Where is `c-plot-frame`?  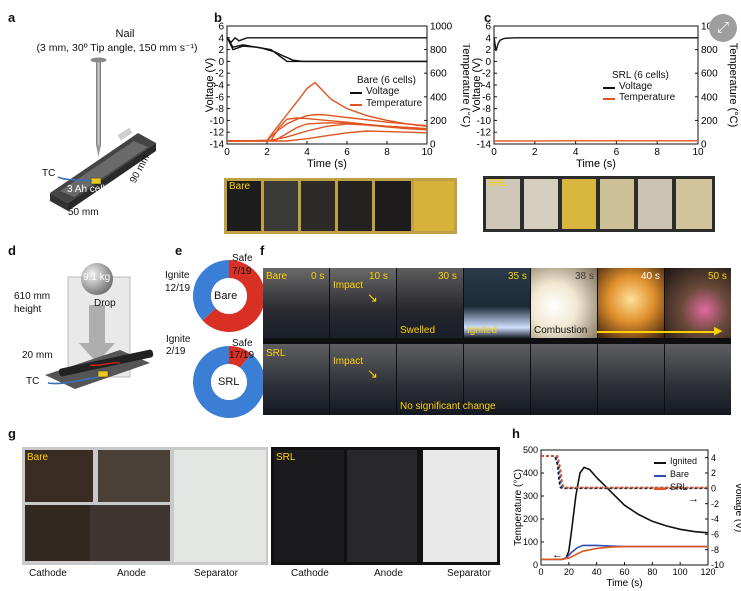 c-plot-frame is located at coordinates (596, 85).